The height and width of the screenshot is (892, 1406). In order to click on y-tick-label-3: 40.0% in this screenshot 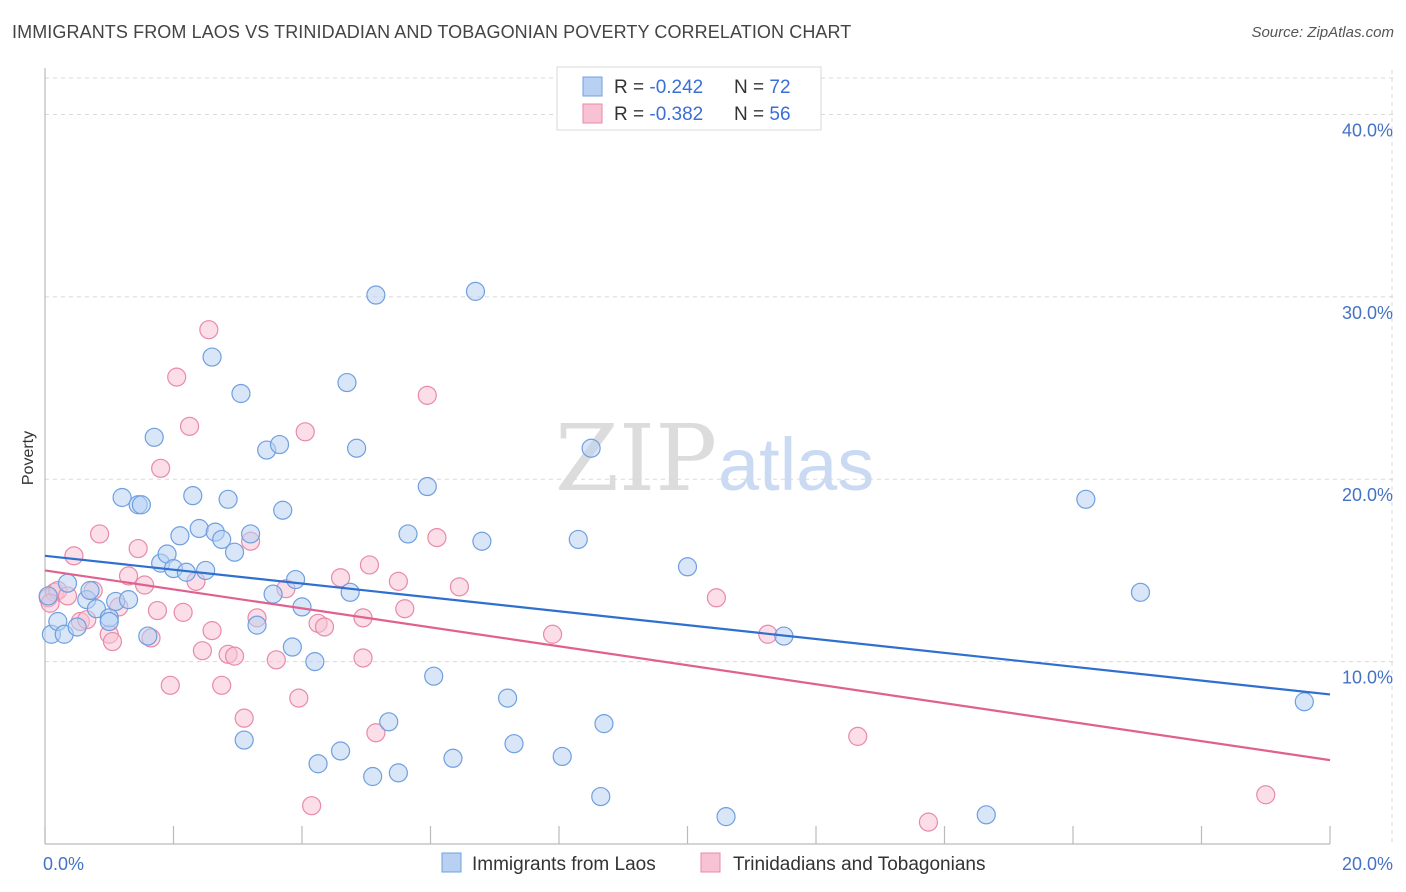, I will do `click(1367, 130)`.